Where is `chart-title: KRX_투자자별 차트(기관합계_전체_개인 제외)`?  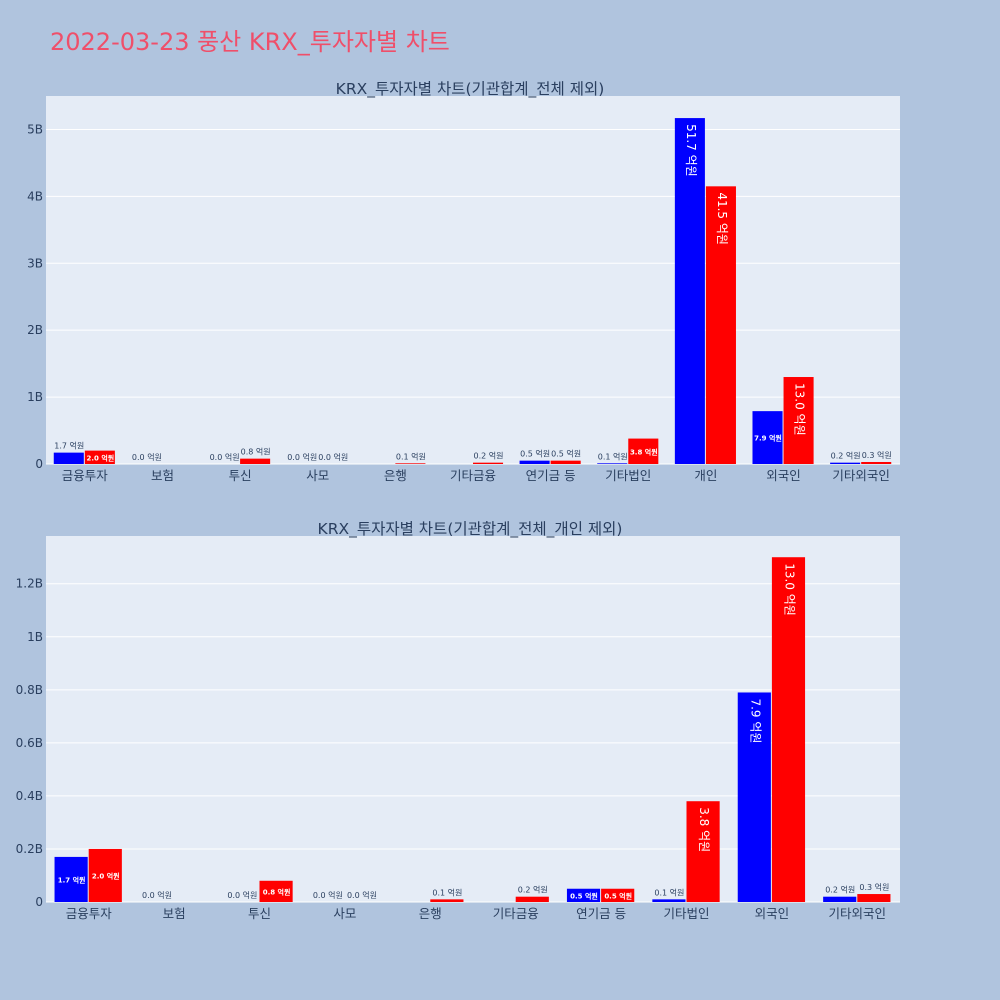
chart-title: KRX_투자자별 차트(기관합계_전체_개인 제외) is located at coordinates (470, 529).